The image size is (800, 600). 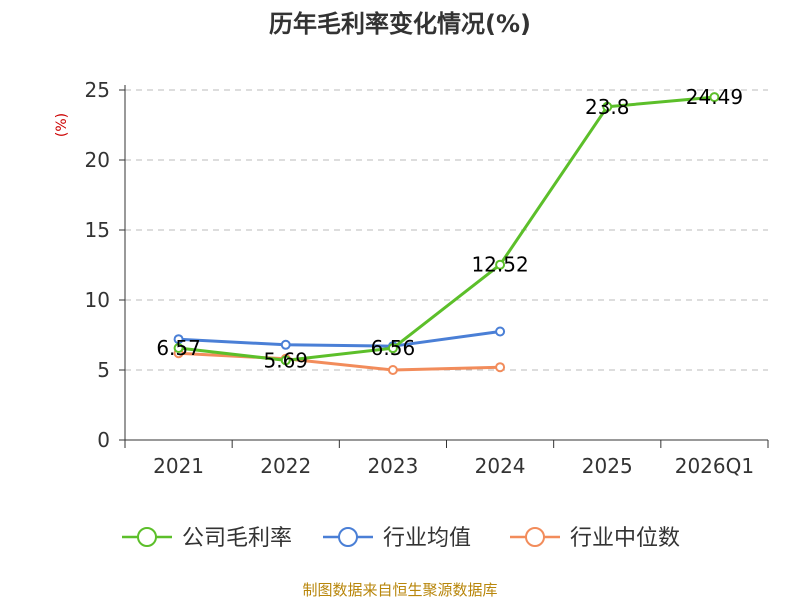 I want to click on series-1-point-2024, so click(x=500, y=331).